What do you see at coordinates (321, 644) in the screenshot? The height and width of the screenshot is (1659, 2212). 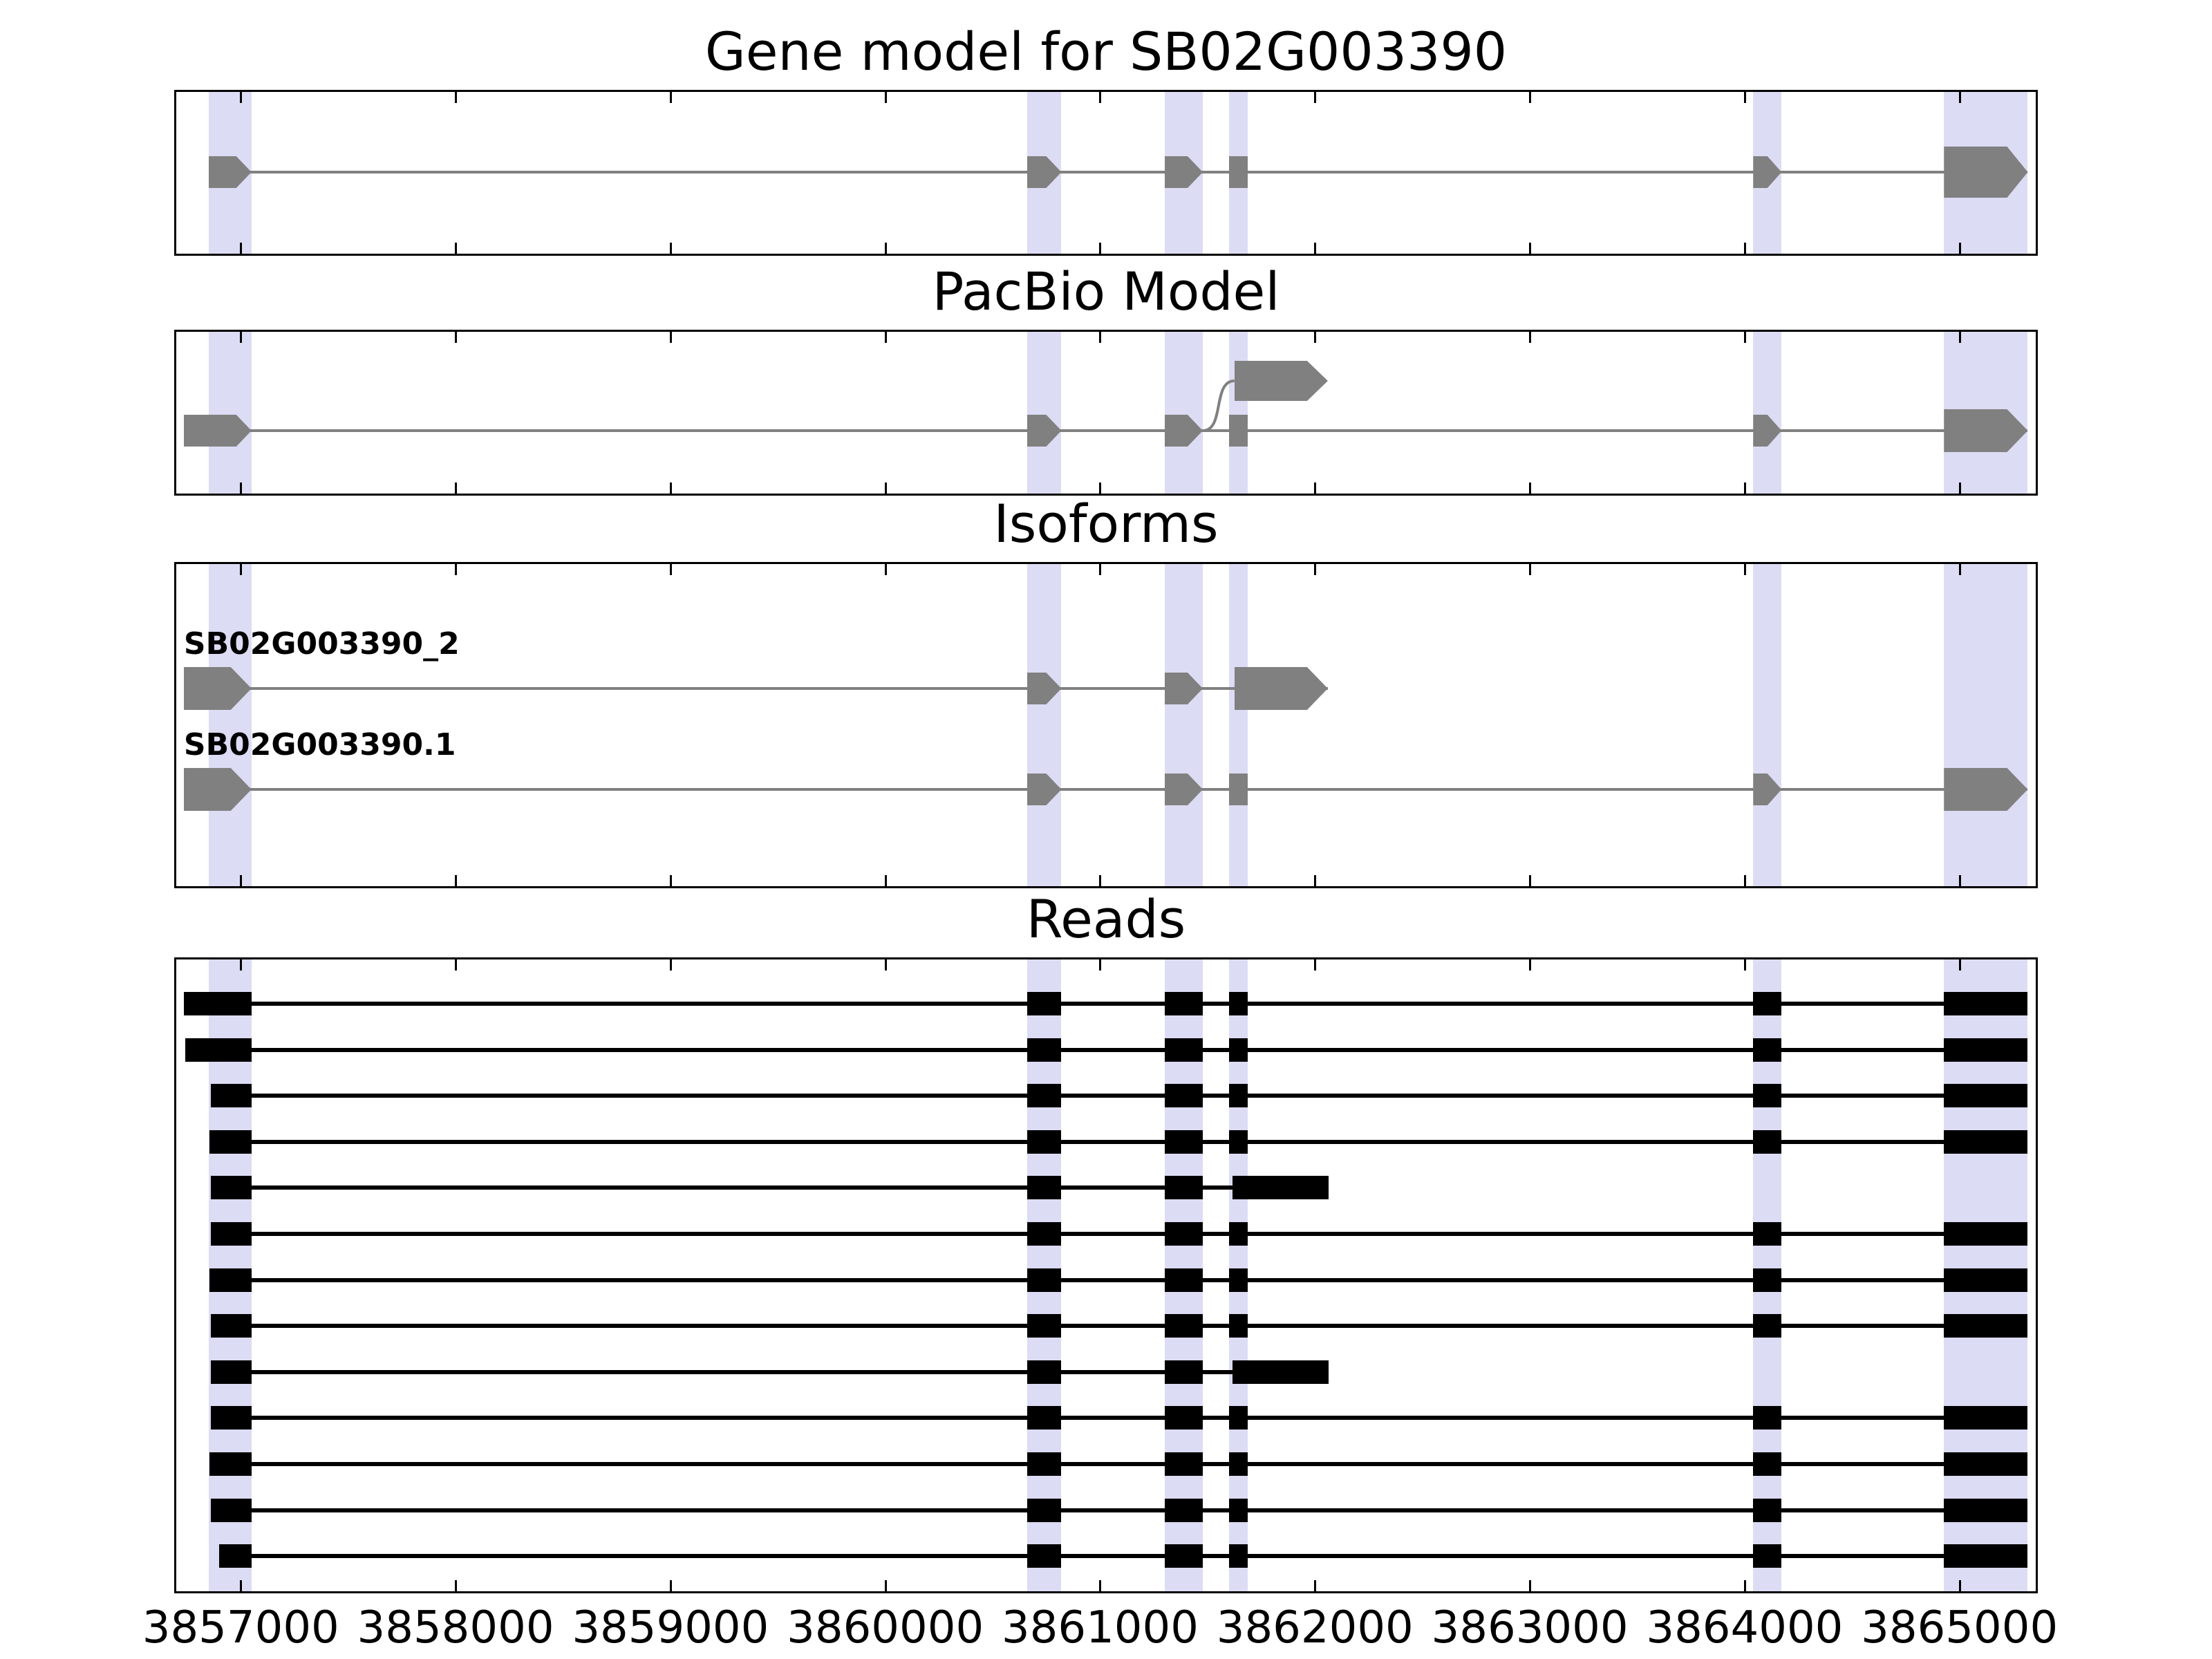 I see `isoform-label: SB02G003390_2` at bounding box center [321, 644].